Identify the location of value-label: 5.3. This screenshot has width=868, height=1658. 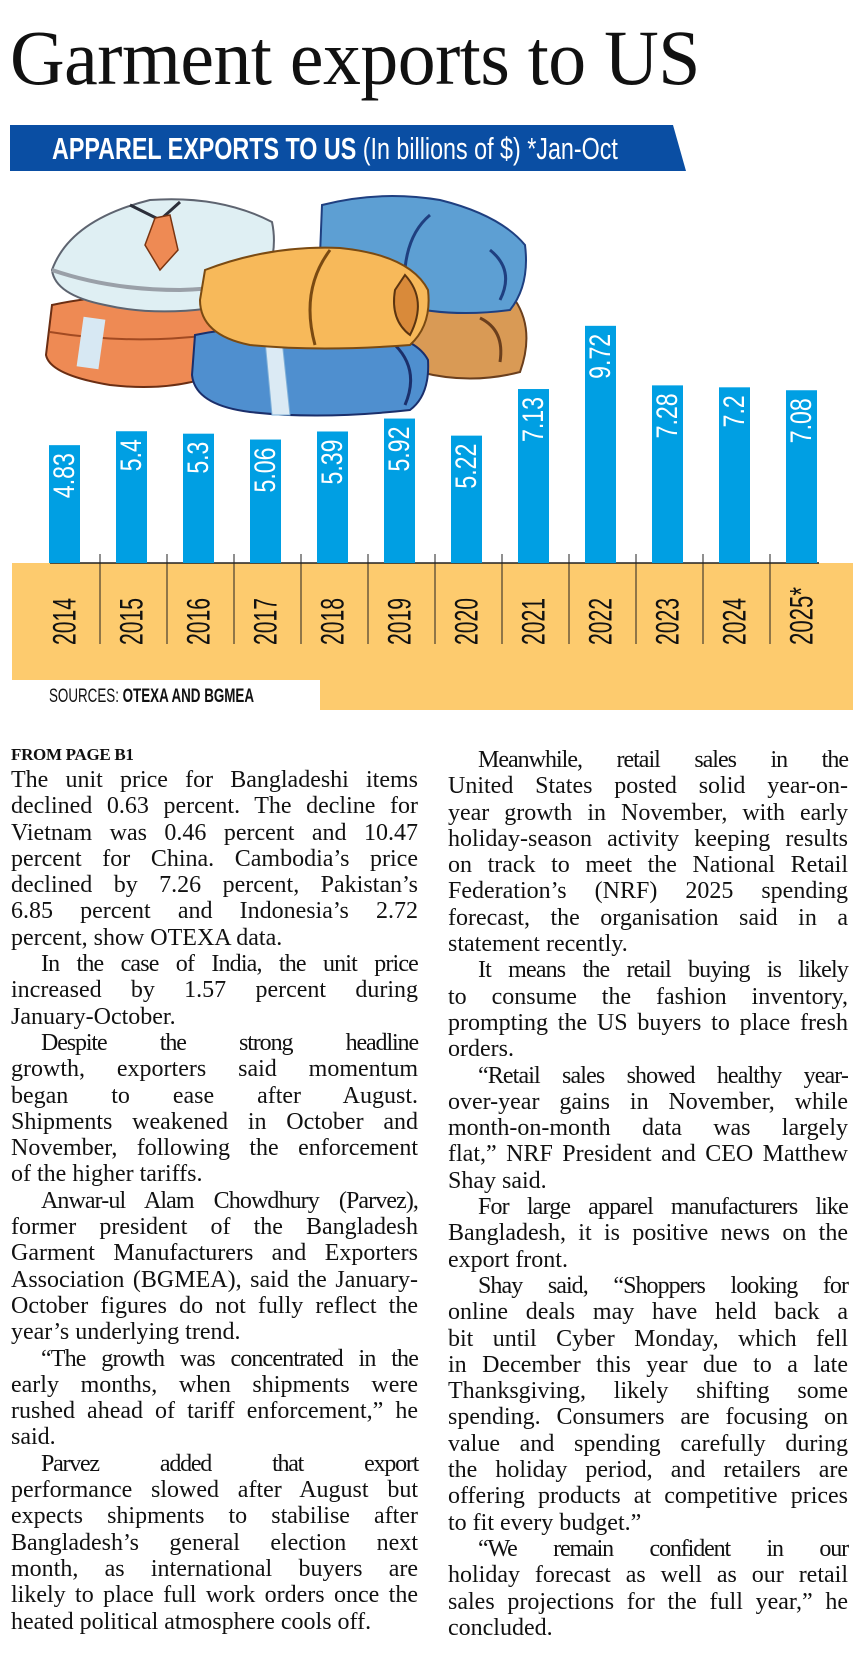
(198, 458).